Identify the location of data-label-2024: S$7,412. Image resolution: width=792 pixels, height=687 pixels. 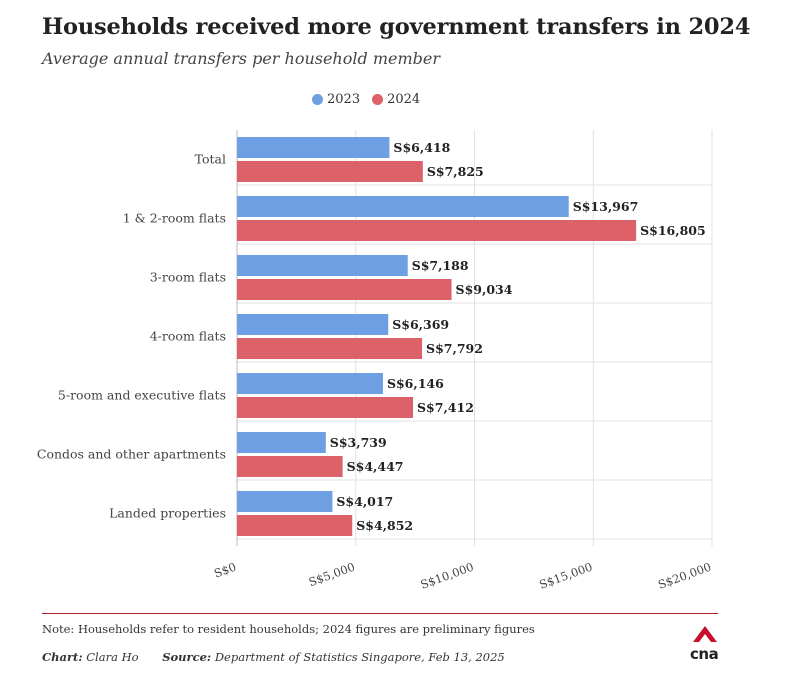
(445, 407).